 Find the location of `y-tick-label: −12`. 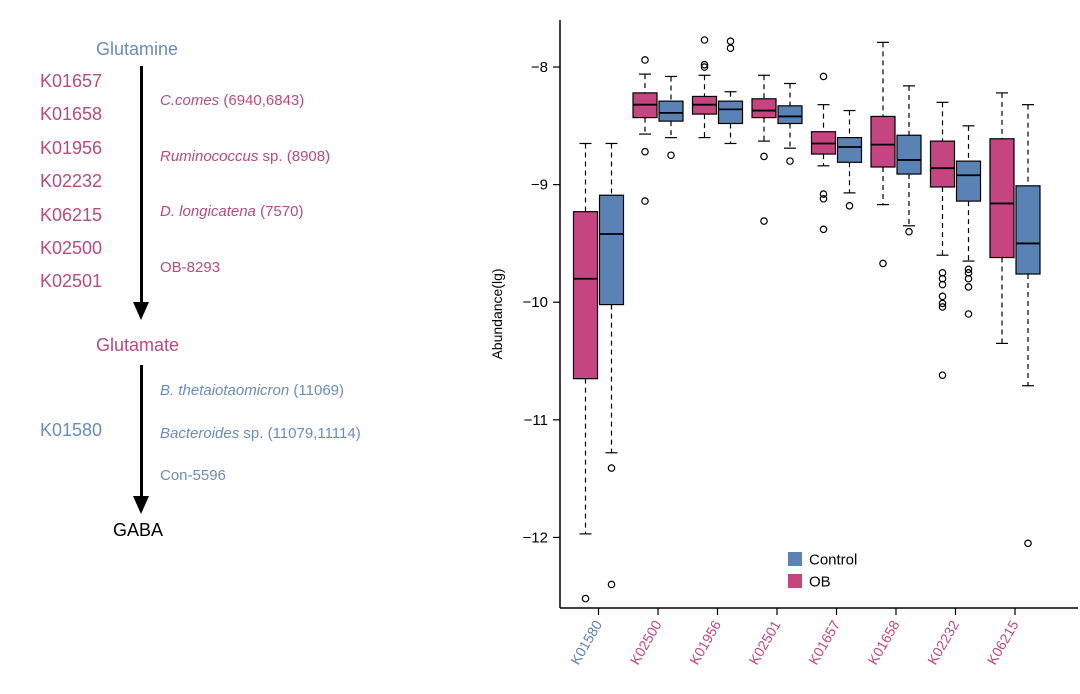

y-tick-label: −12 is located at coordinates (535, 537).